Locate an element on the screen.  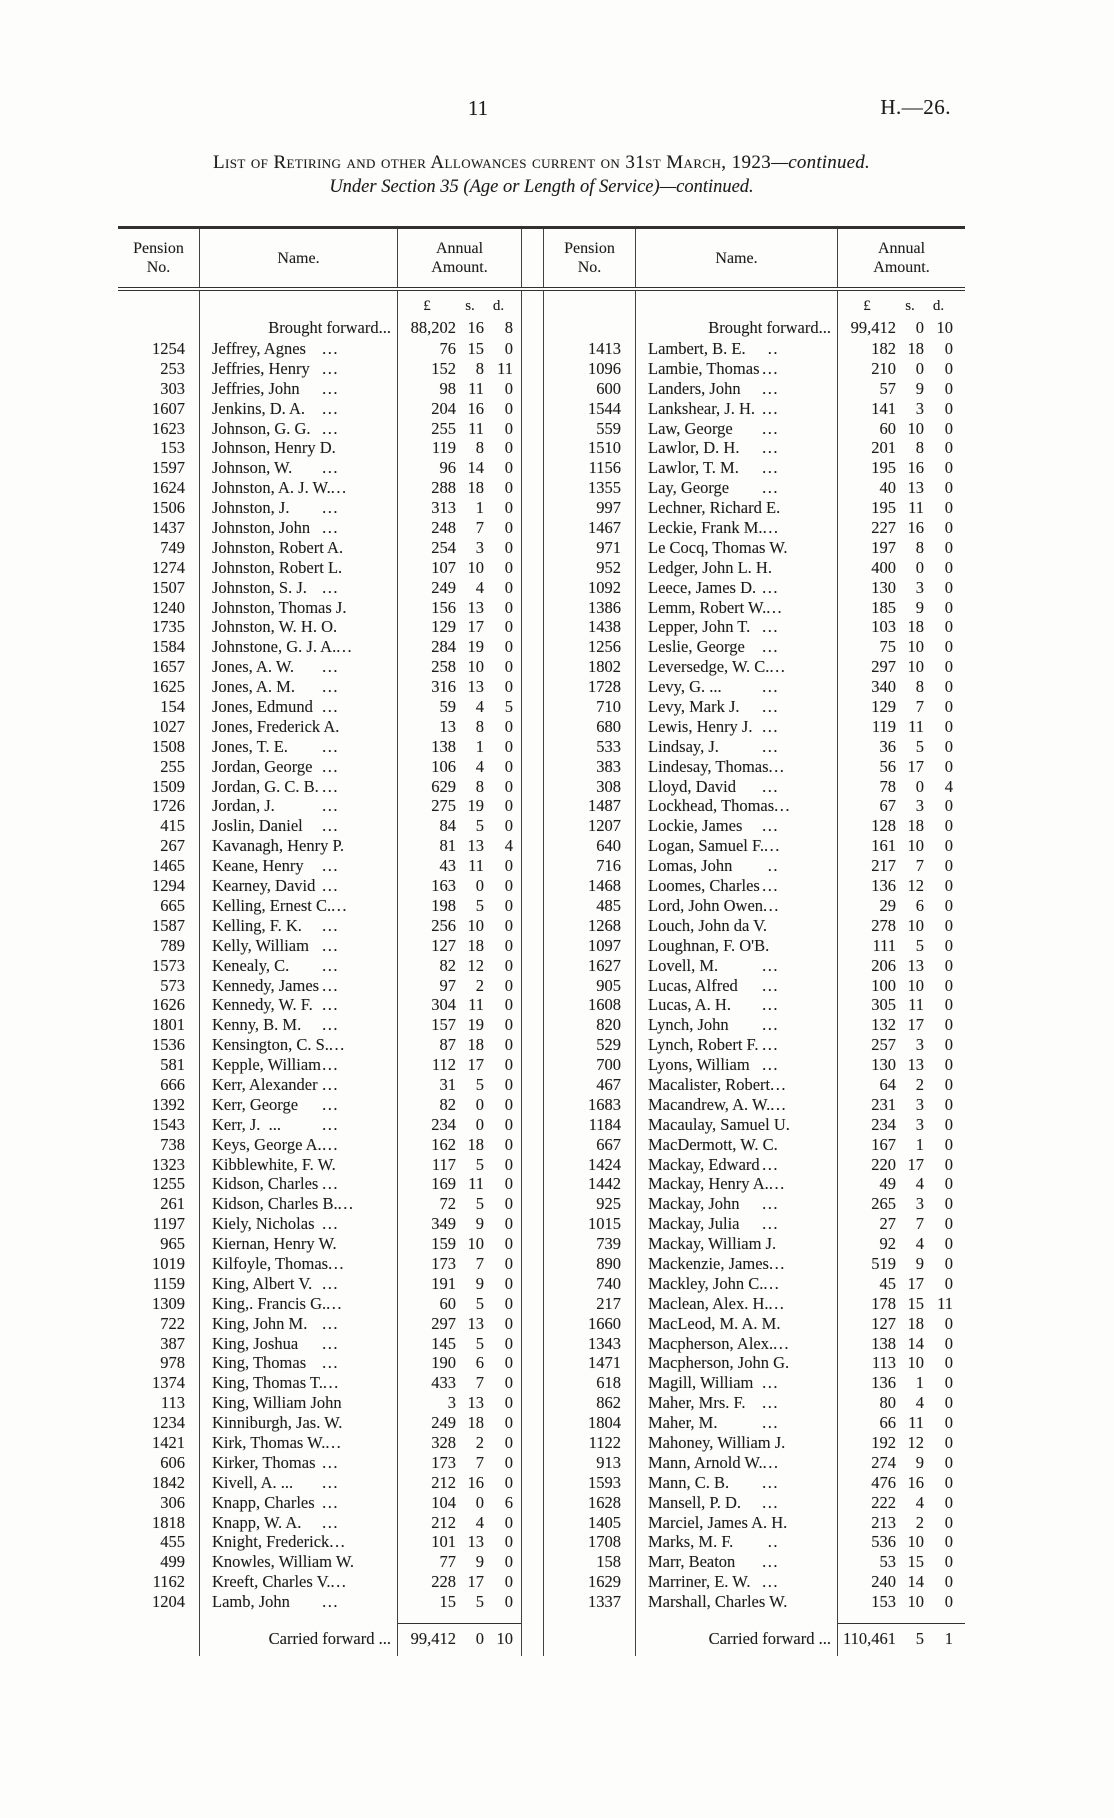
amount-pounds: 349 is located at coordinates (443, 1224).